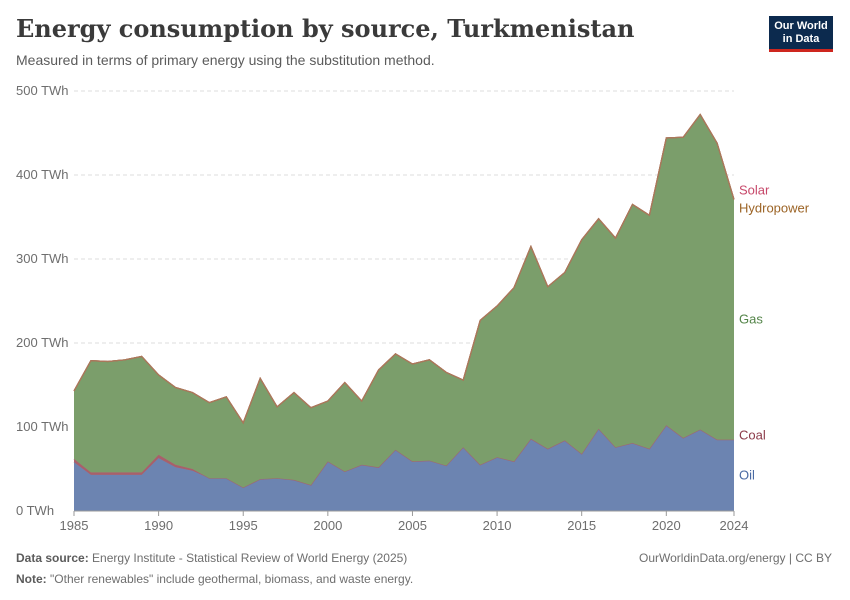  Describe the element at coordinates (735, 558) in the screenshot. I see `credit-link: OurWorldinData.org/energy | CC BY` at that location.